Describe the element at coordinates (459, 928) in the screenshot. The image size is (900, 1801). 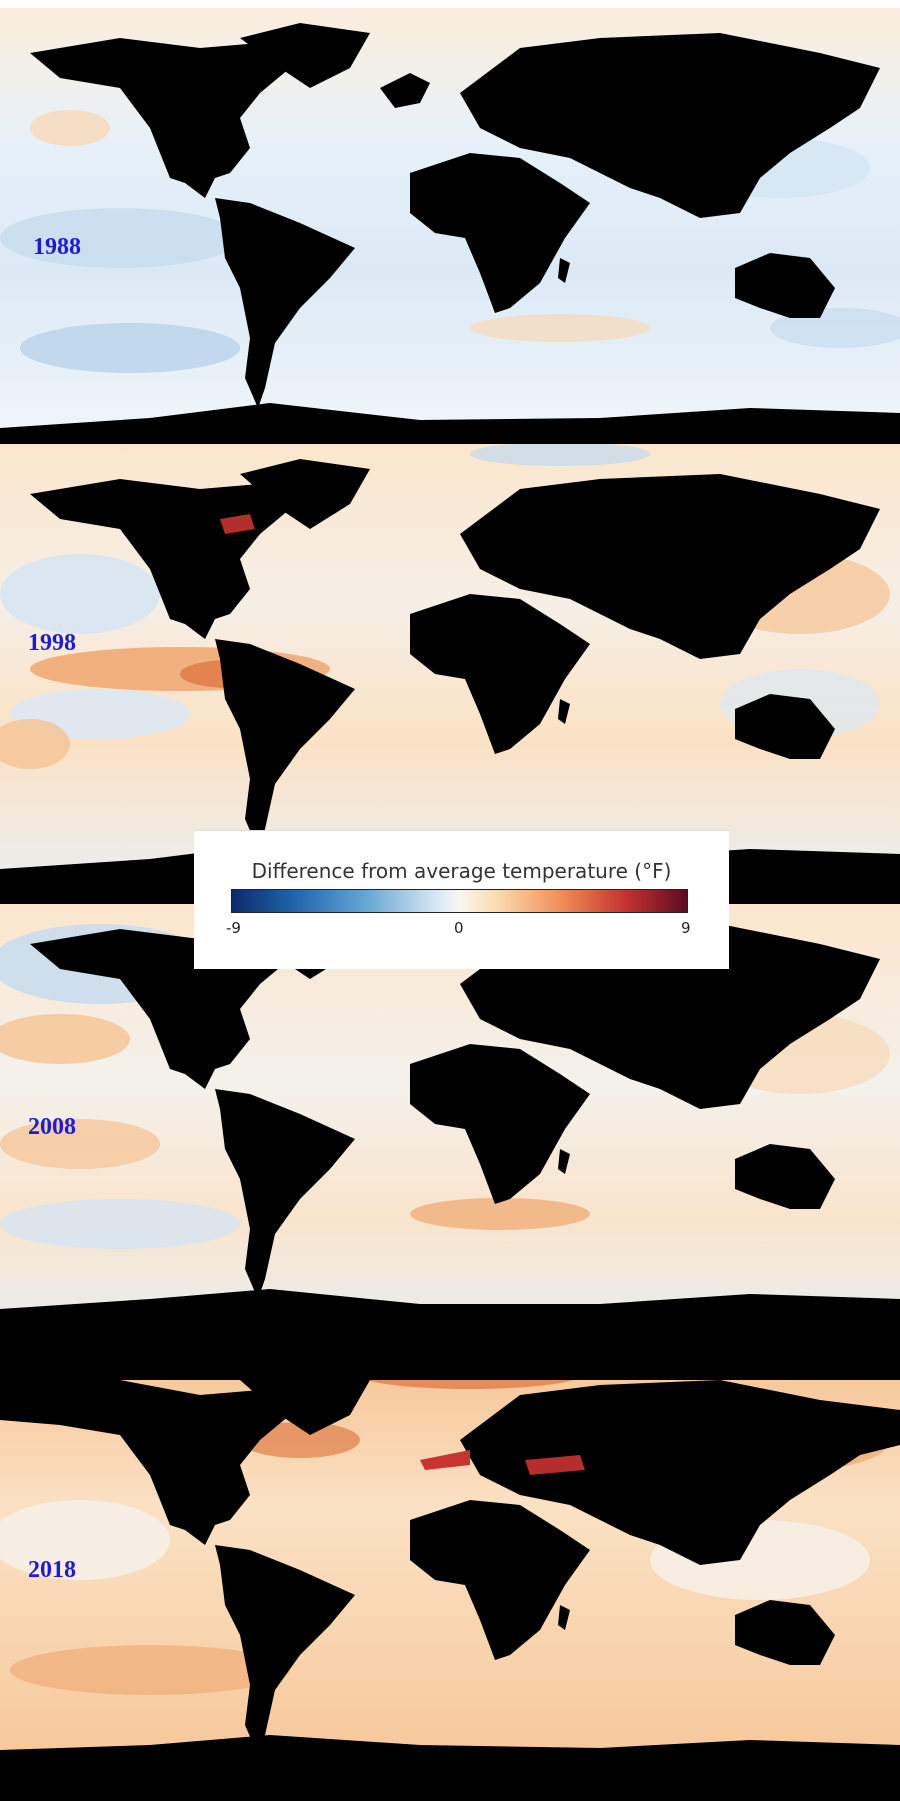
I see `legend-mid-label: 0` at that location.